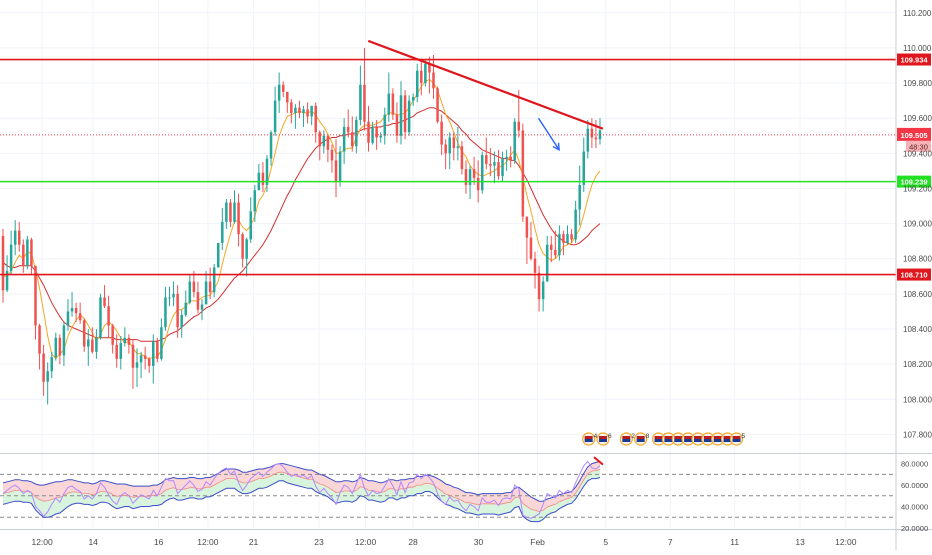 The height and width of the screenshot is (555, 932). Describe the element at coordinates (917, 153) in the screenshot. I see `price-tick-label: 109.400` at that location.